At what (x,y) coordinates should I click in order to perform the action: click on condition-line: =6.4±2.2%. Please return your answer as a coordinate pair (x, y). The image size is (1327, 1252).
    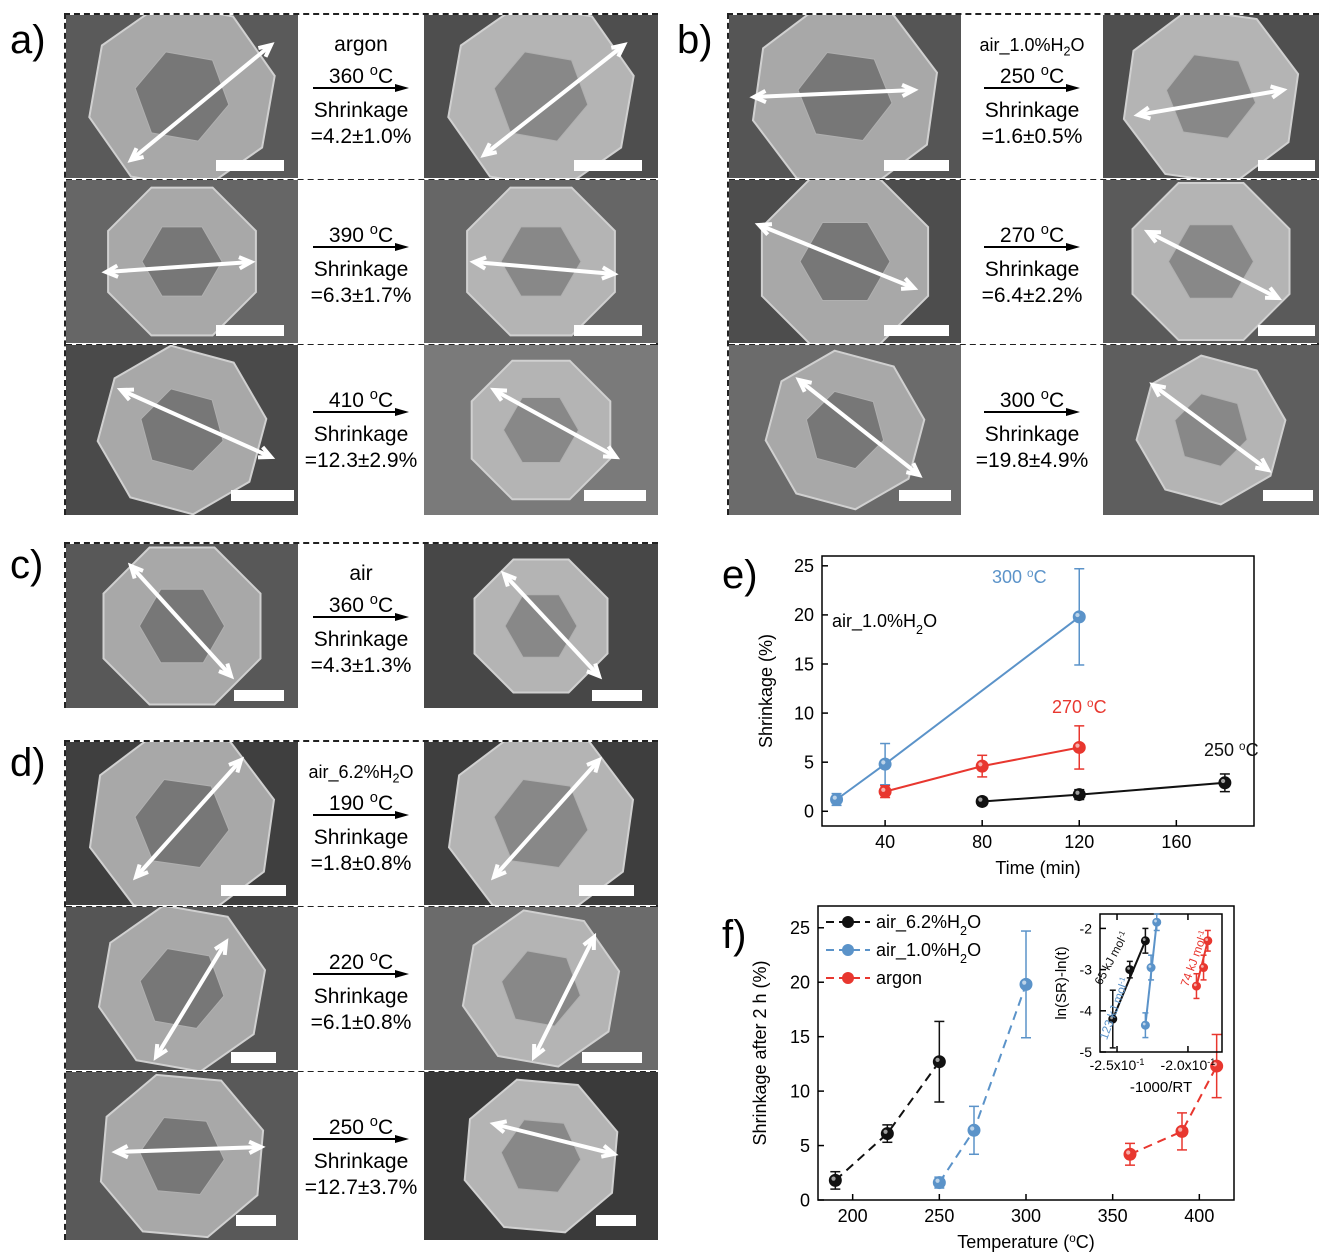
    Looking at the image, I should click on (1032, 295).